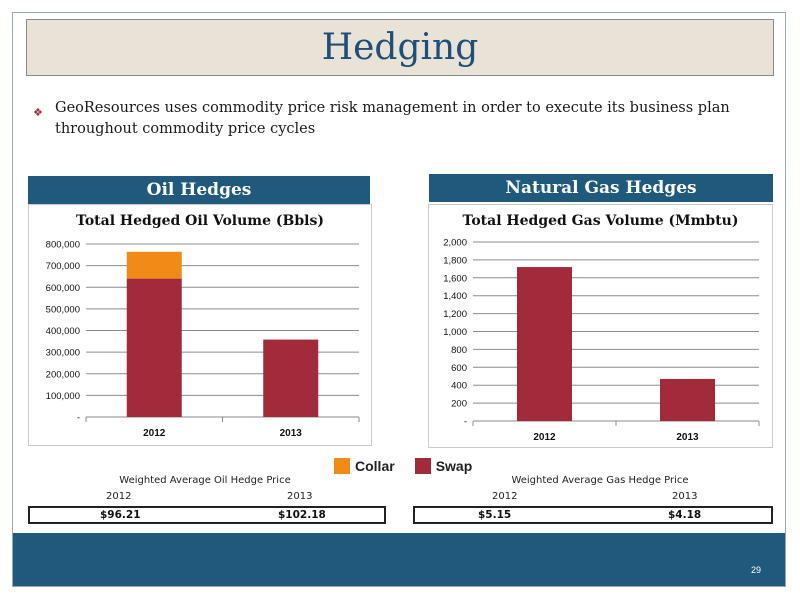  What do you see at coordinates (455, 332) in the screenshot?
I see `gas-ytick-label: 1,000` at bounding box center [455, 332].